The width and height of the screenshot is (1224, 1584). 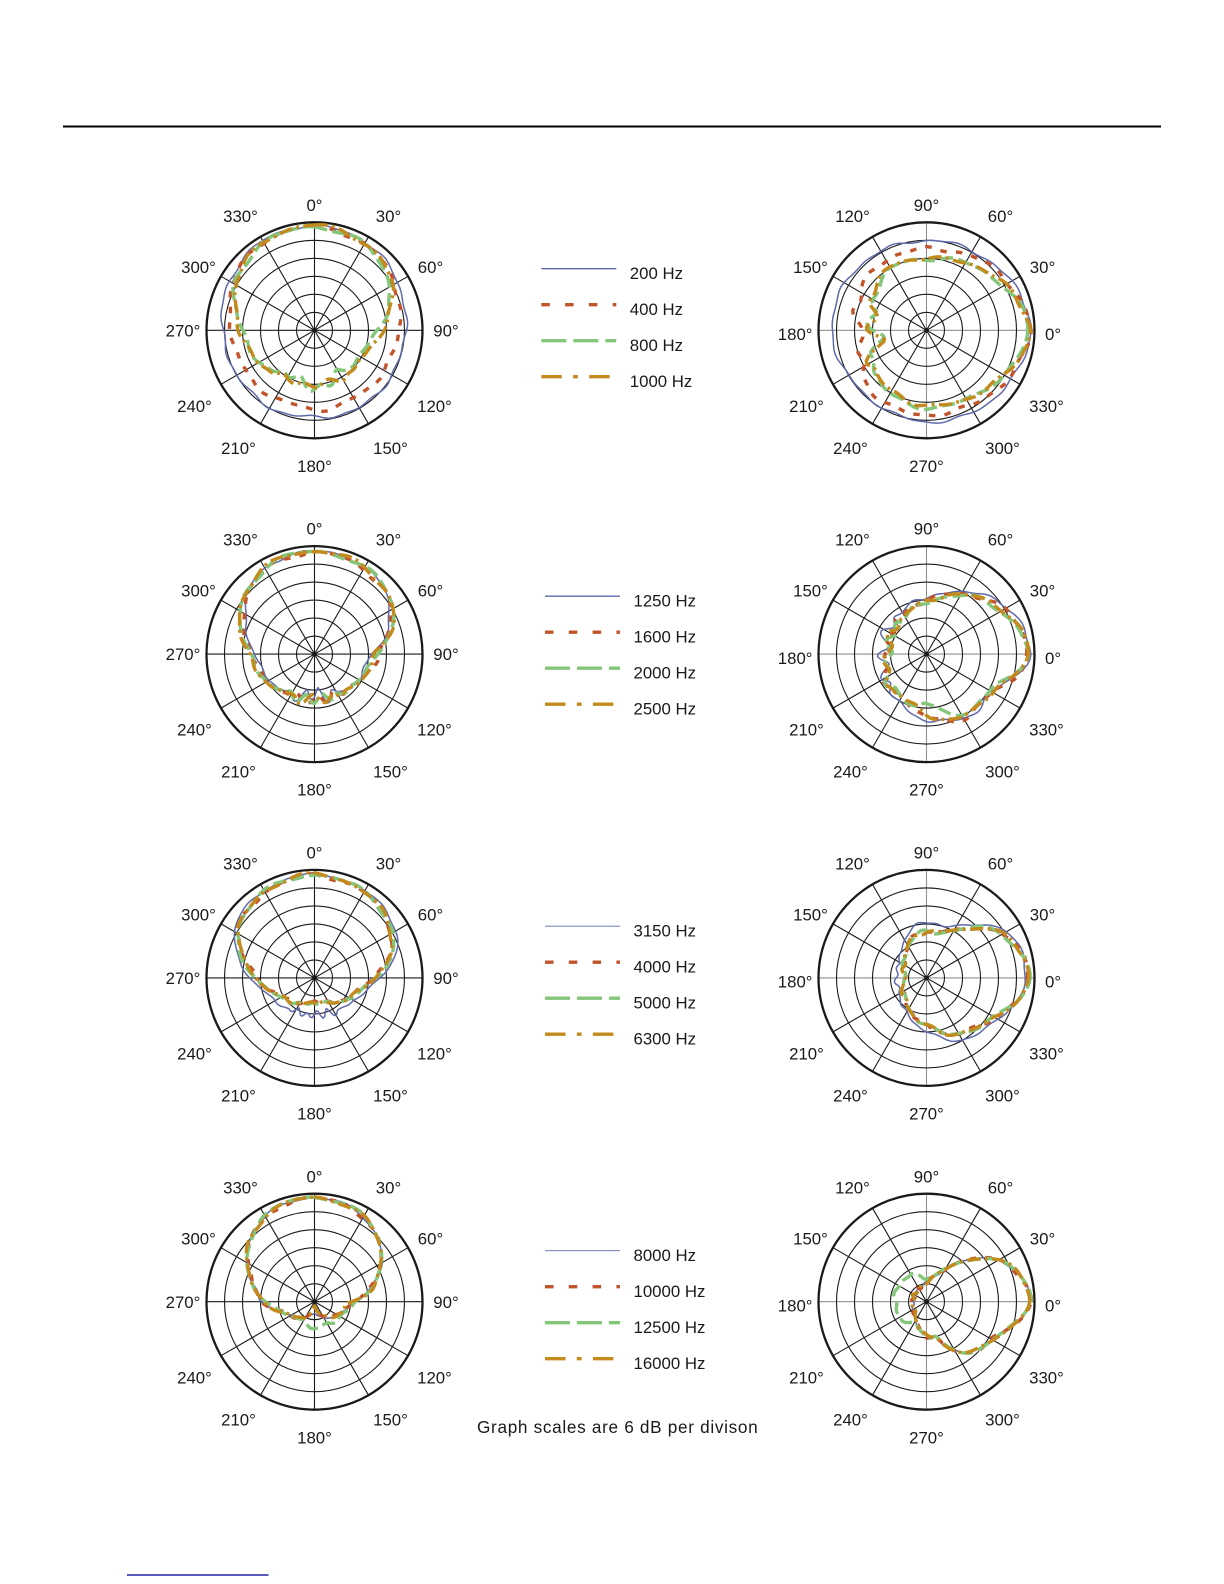 What do you see at coordinates (670, 1327) in the screenshot?
I see `svg-text: 12500 Hz` at bounding box center [670, 1327].